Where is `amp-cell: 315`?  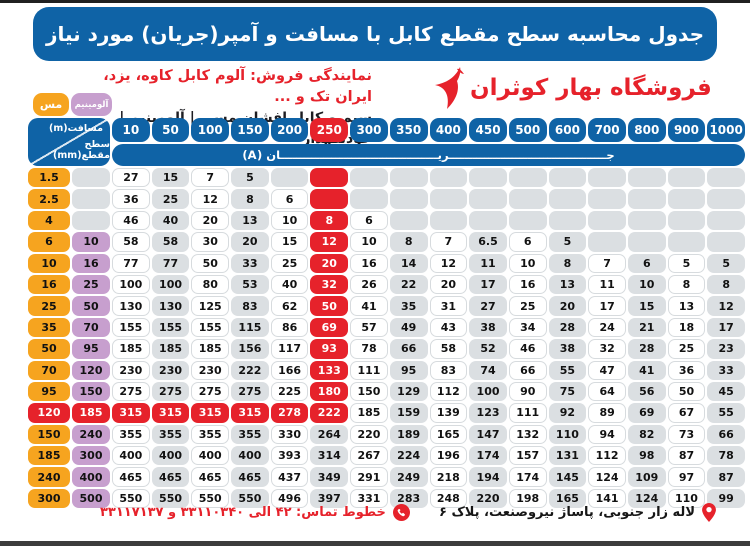 amp-cell: 315 is located at coordinates (210, 413).